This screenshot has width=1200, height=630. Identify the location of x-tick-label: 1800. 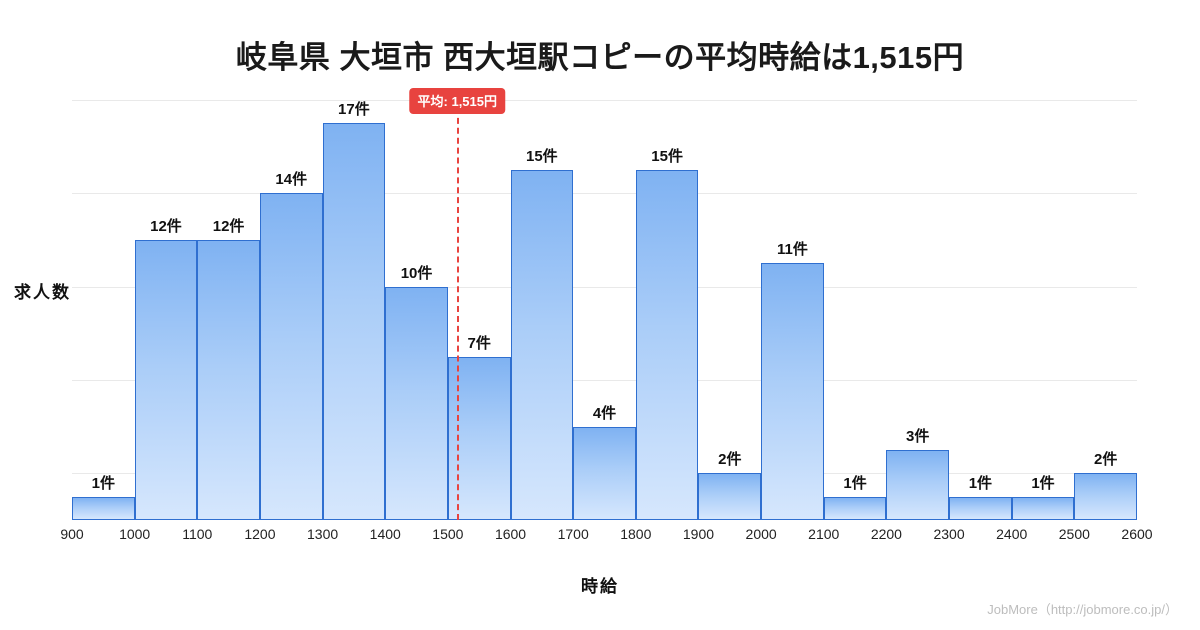
(636, 534).